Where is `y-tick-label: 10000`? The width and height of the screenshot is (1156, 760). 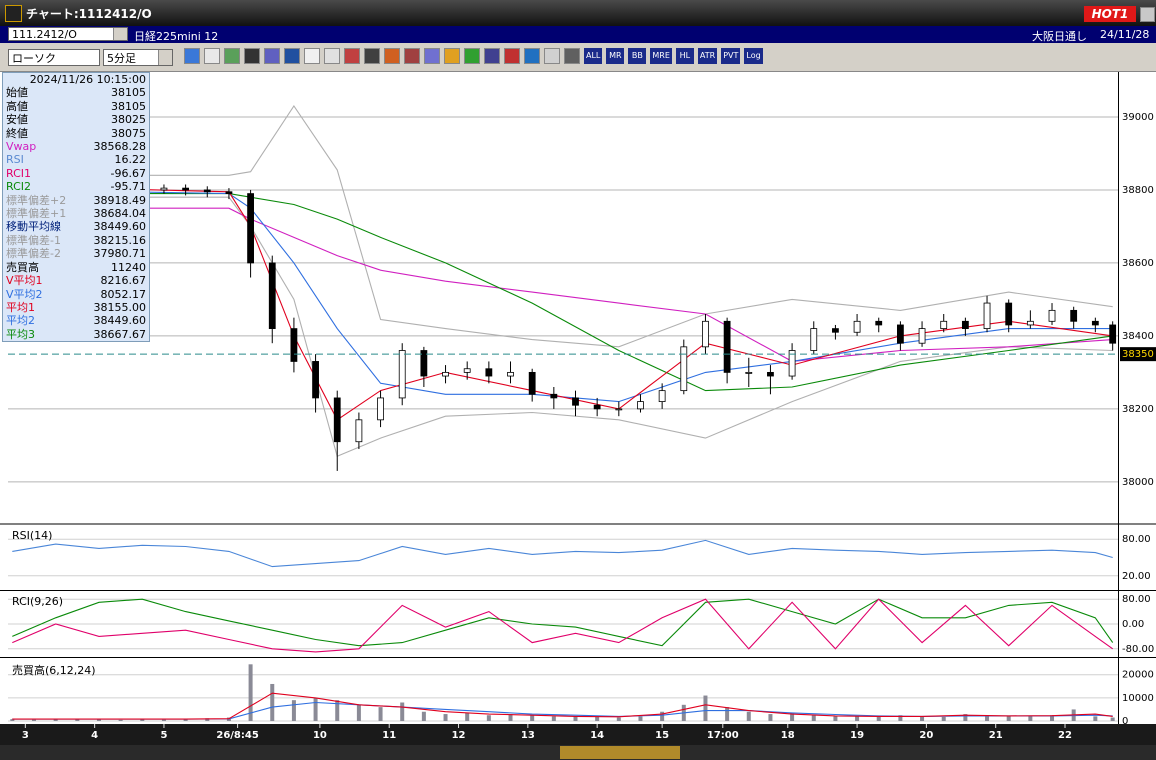 y-tick-label: 10000 is located at coordinates (1138, 698).